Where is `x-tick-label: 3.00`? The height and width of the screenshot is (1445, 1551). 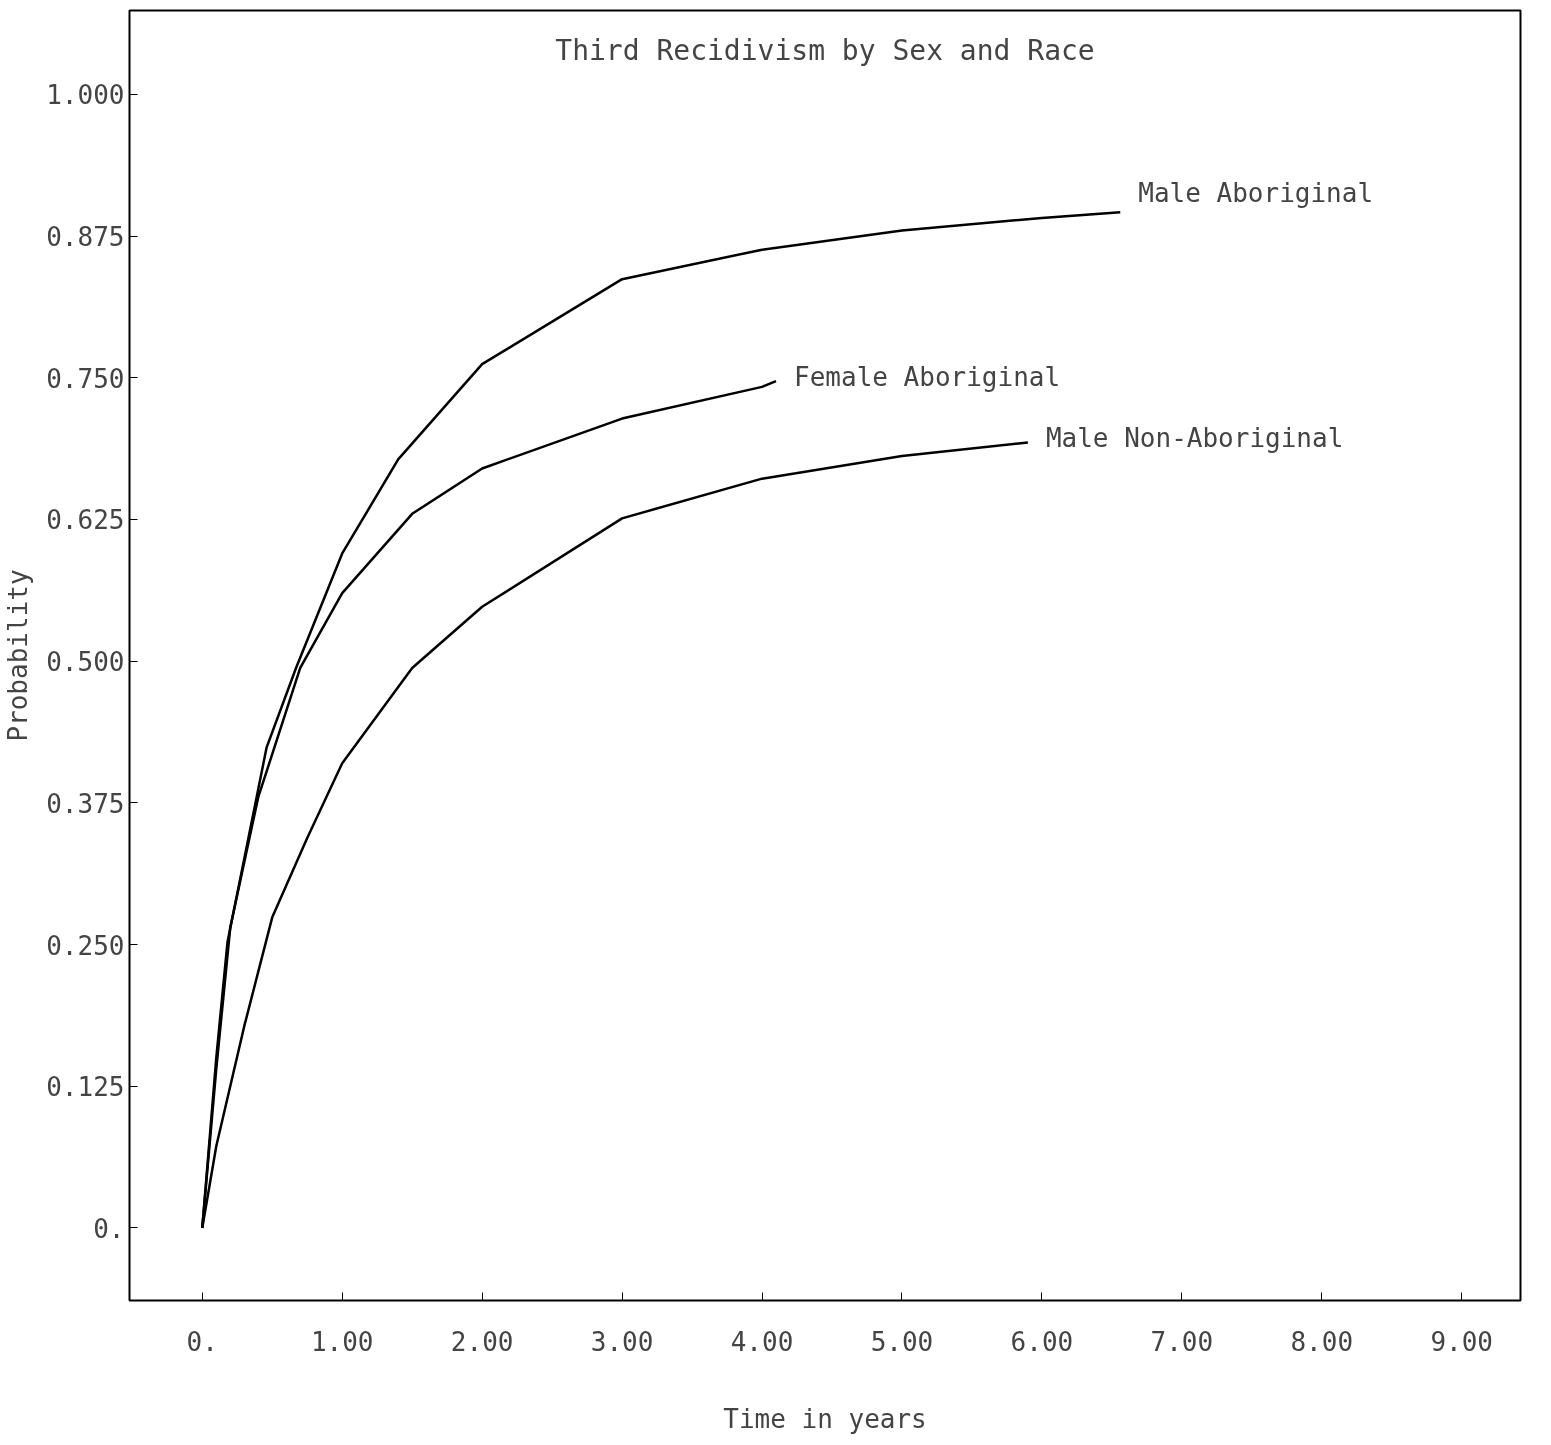 x-tick-label: 3.00 is located at coordinates (622, 1341).